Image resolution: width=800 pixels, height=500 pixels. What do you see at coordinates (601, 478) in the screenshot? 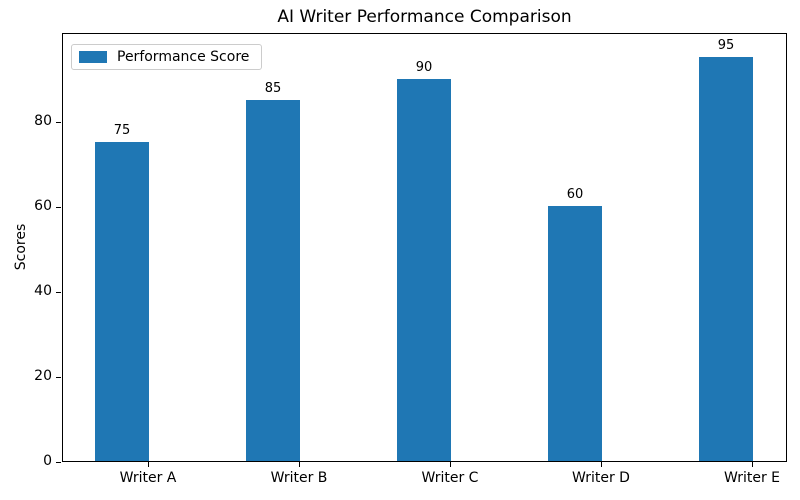
I see `x-tick-label: Writer D` at bounding box center [601, 478].